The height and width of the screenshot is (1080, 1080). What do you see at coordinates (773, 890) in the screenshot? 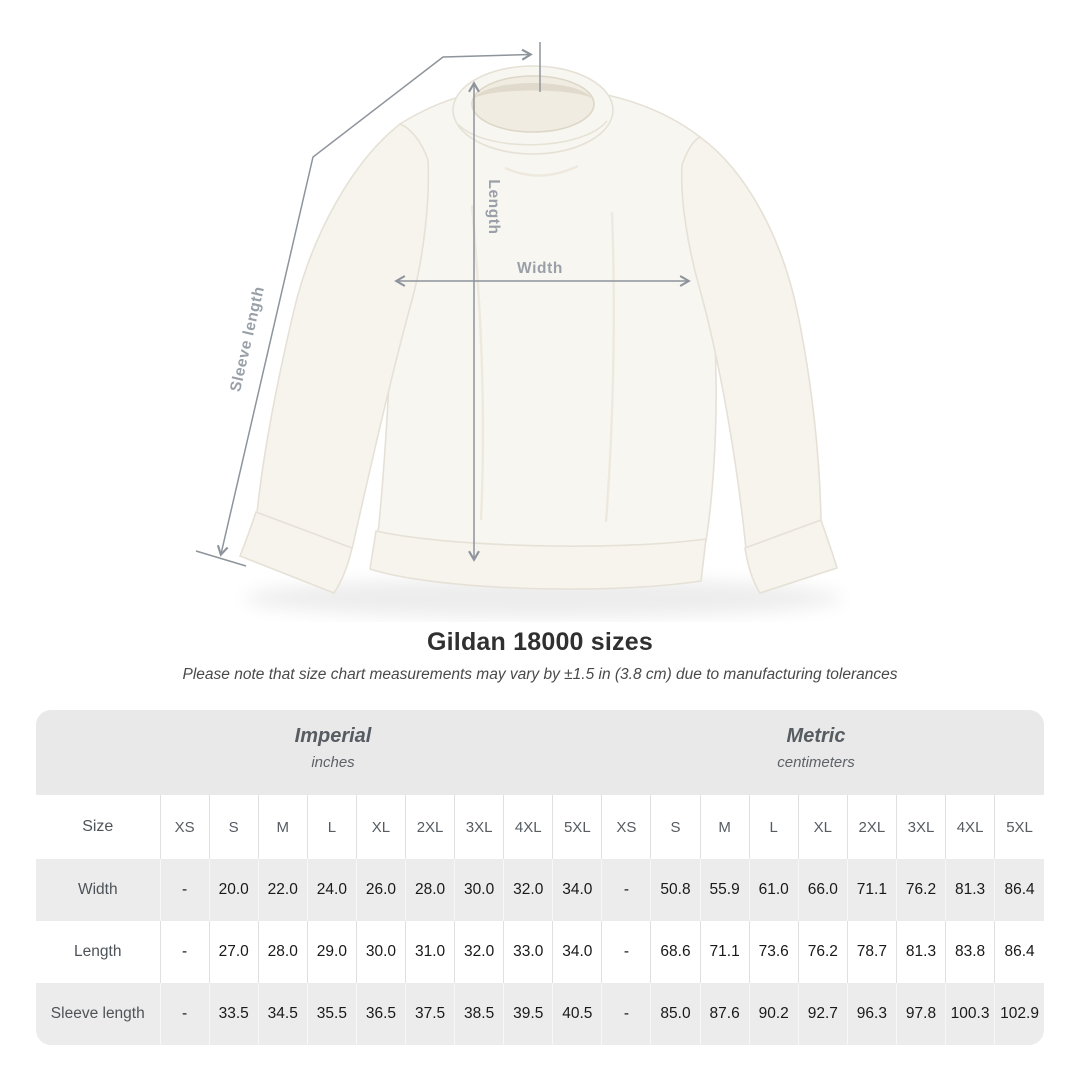
I see `table-cell: 61.0` at bounding box center [773, 890].